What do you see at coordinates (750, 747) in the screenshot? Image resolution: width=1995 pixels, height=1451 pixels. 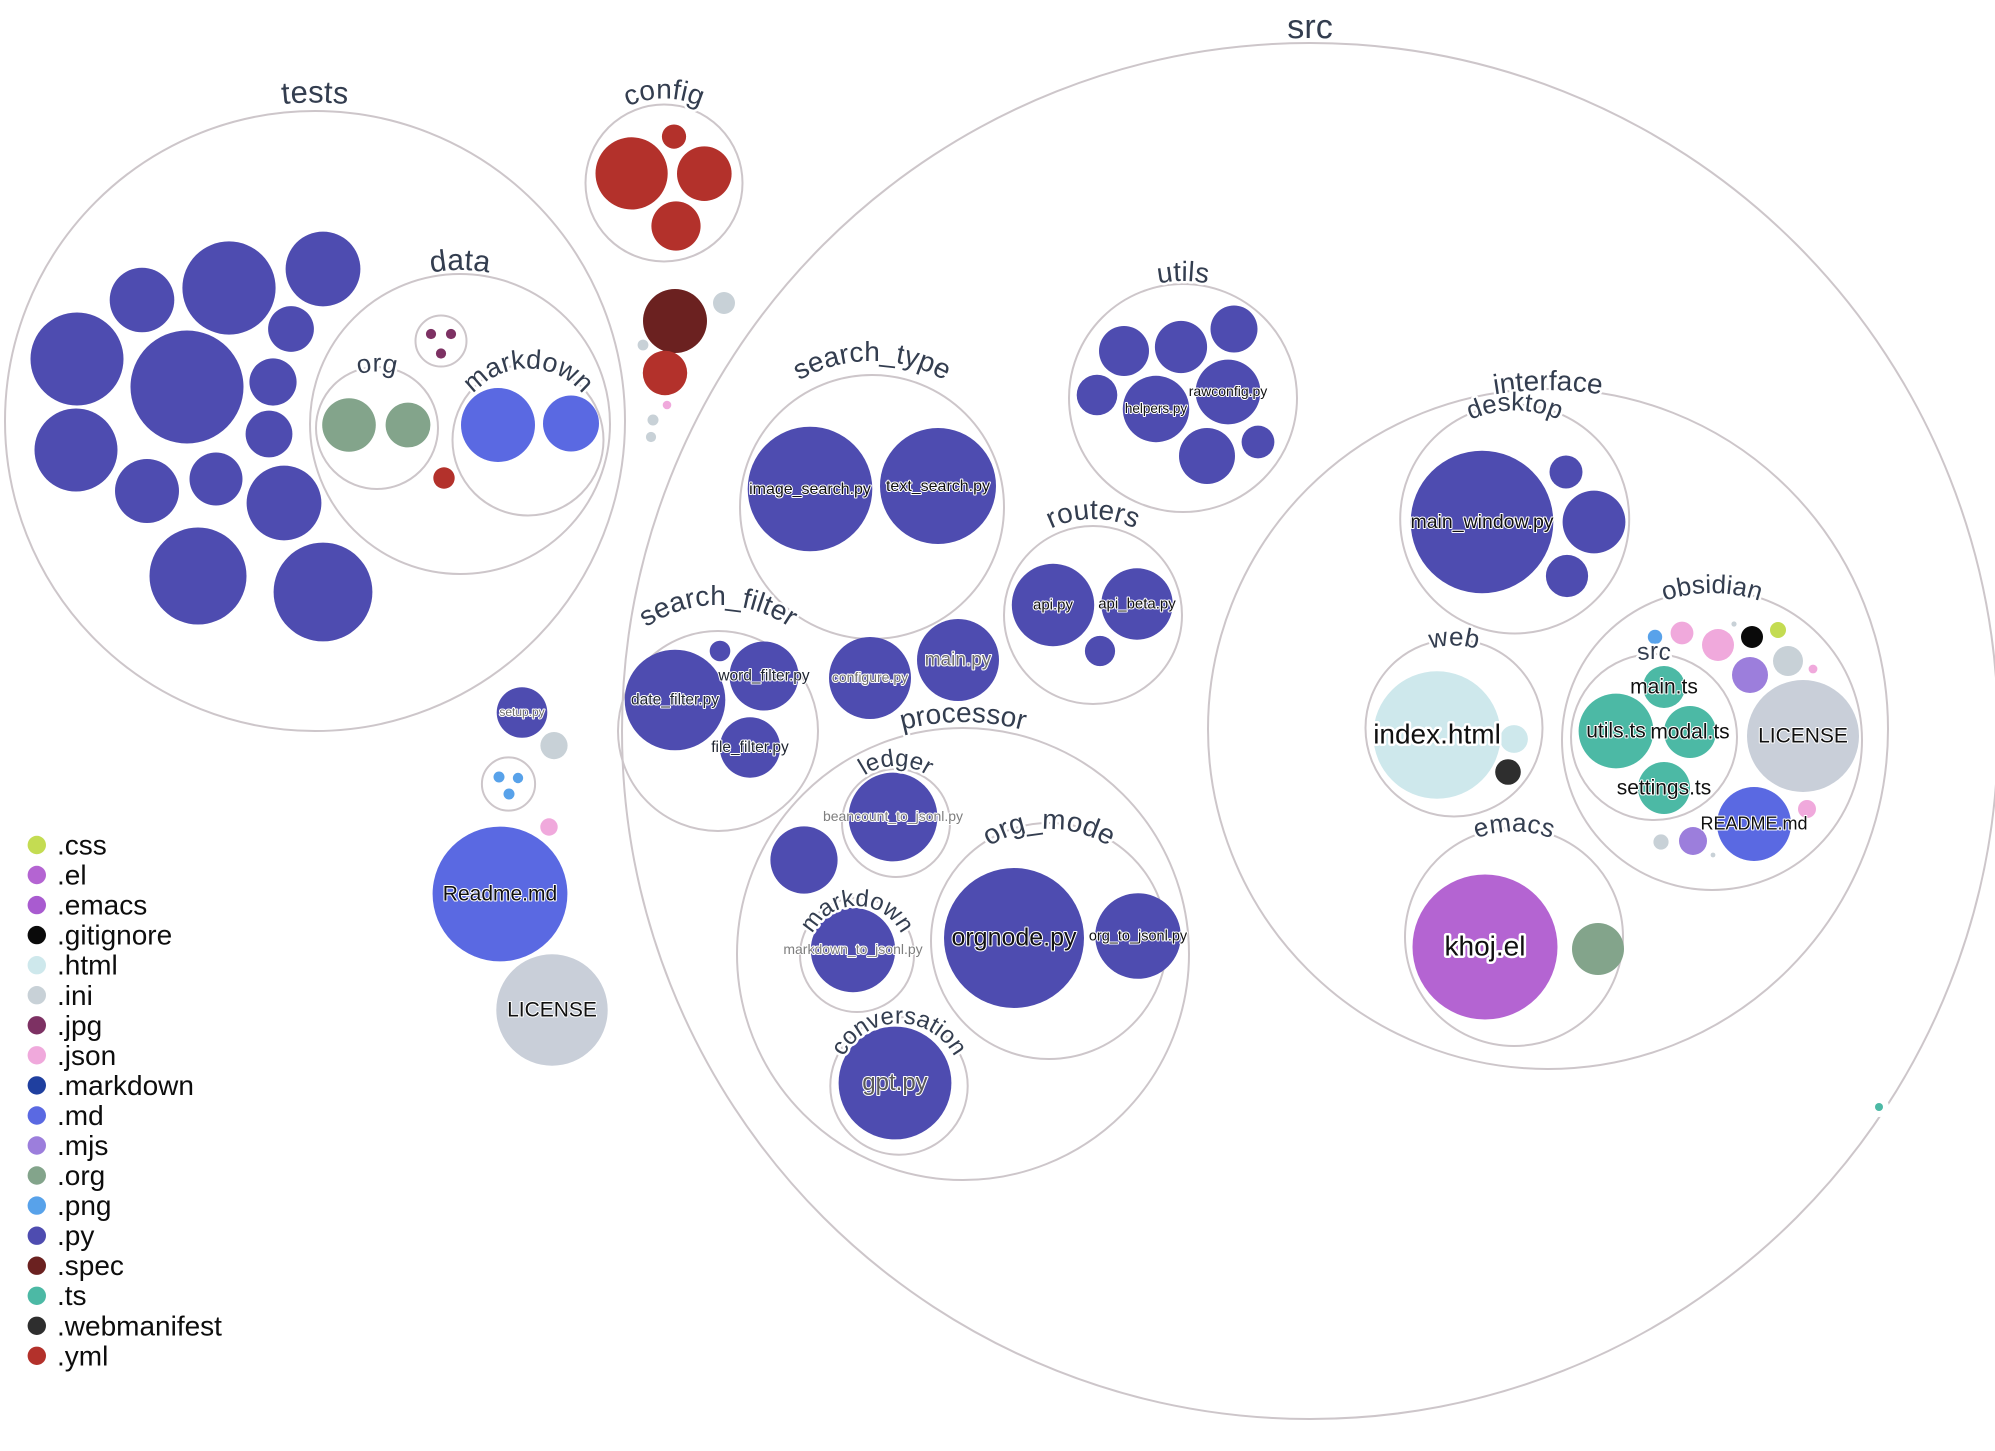 I see `svg-text: file_filter.py` at bounding box center [750, 747].